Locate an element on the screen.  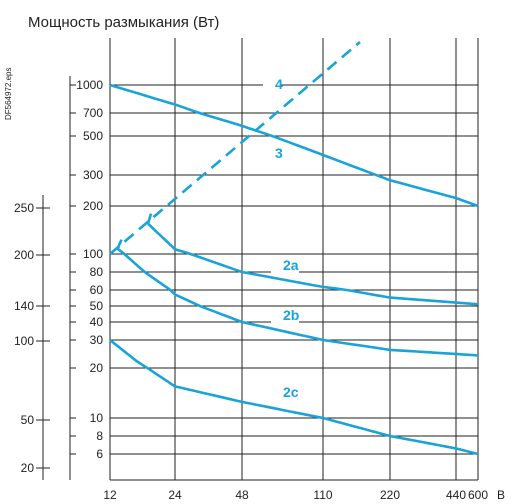
y-tick-label: 30 is located at coordinates (97, 340).